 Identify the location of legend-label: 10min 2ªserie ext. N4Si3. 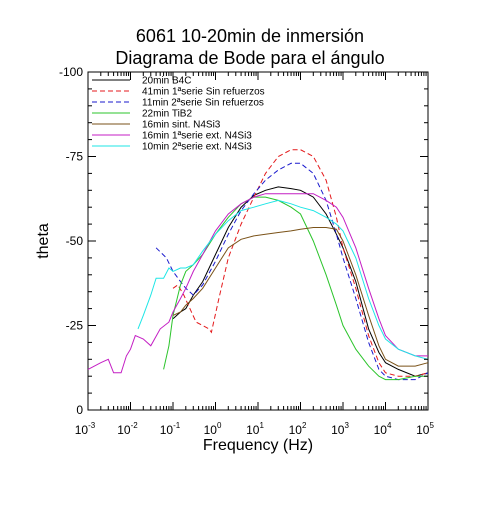
(197, 147).